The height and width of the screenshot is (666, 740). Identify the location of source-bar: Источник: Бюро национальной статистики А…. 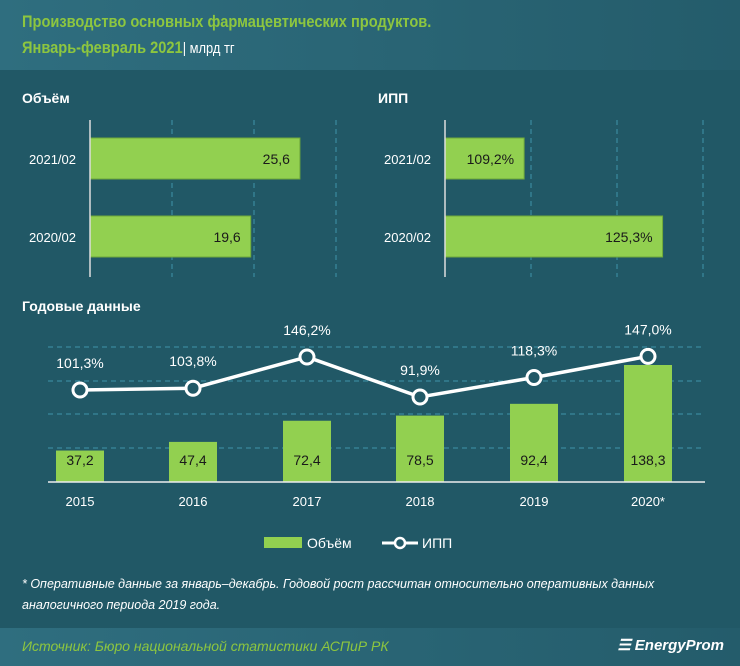
(370, 647).